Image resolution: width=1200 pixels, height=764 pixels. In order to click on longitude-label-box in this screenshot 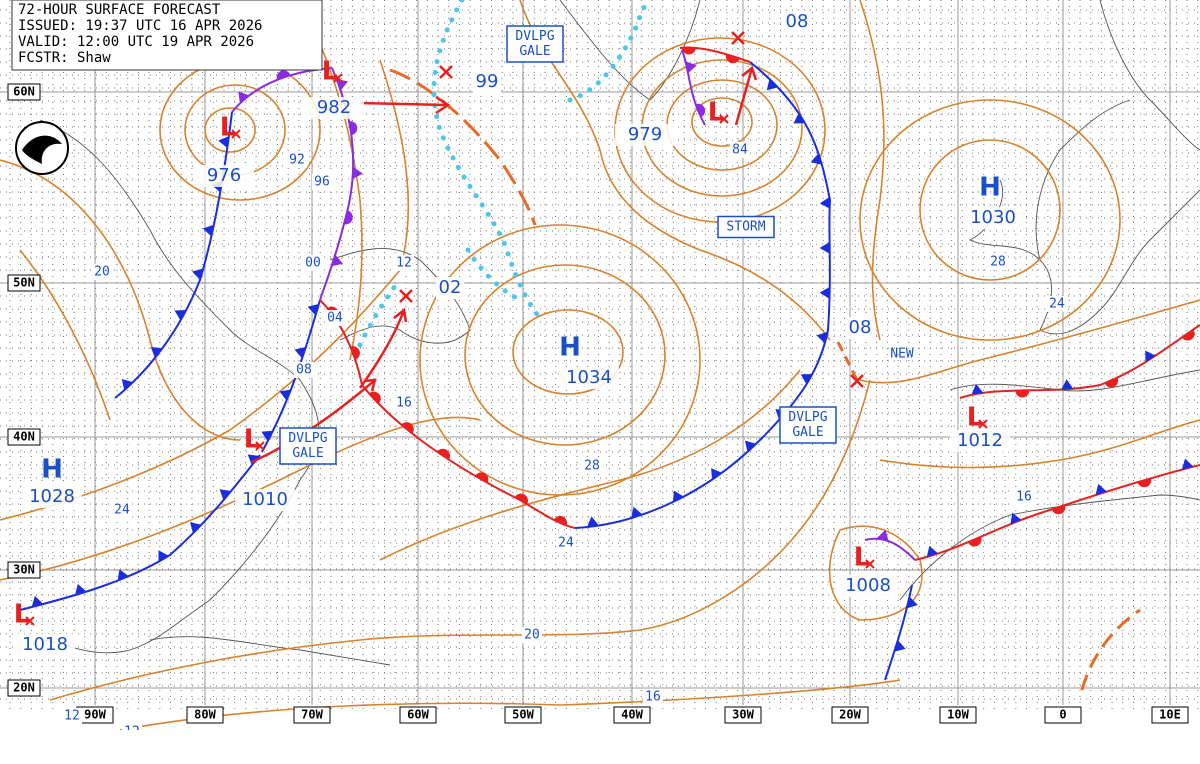, I will do `click(743, 715)`.